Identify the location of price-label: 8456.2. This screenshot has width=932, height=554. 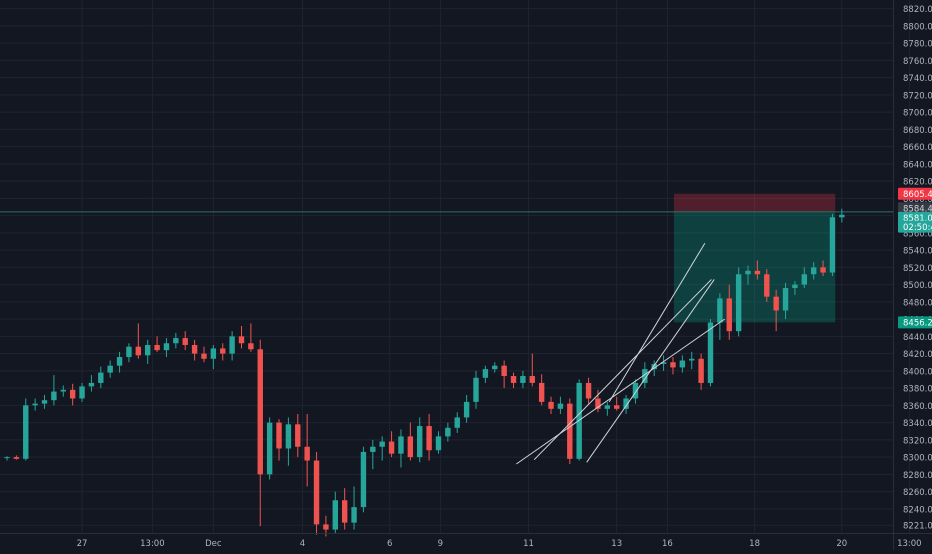
(915, 322).